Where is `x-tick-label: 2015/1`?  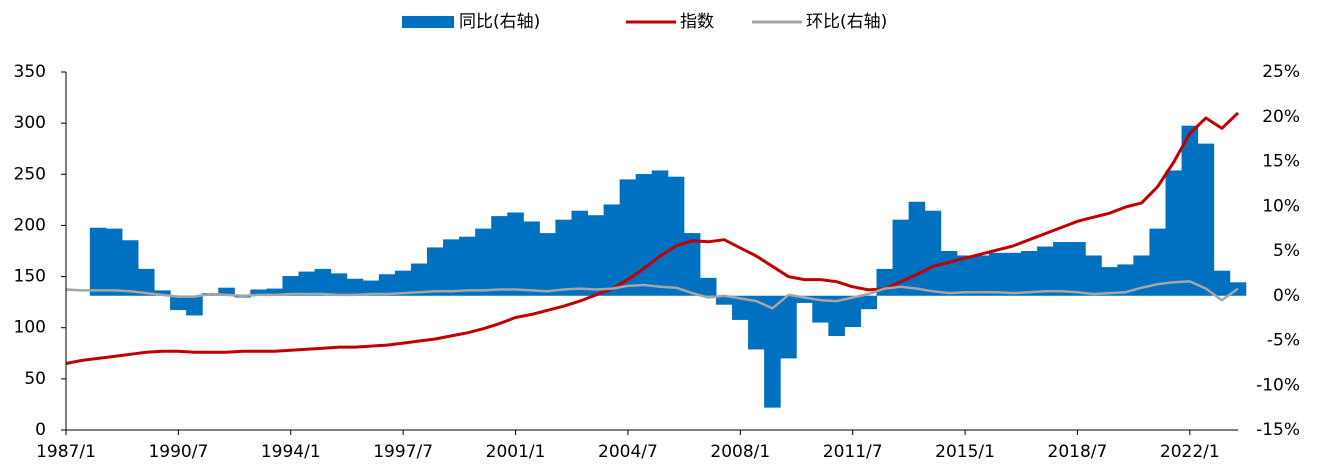 x-tick-label: 2015/1 is located at coordinates (965, 452).